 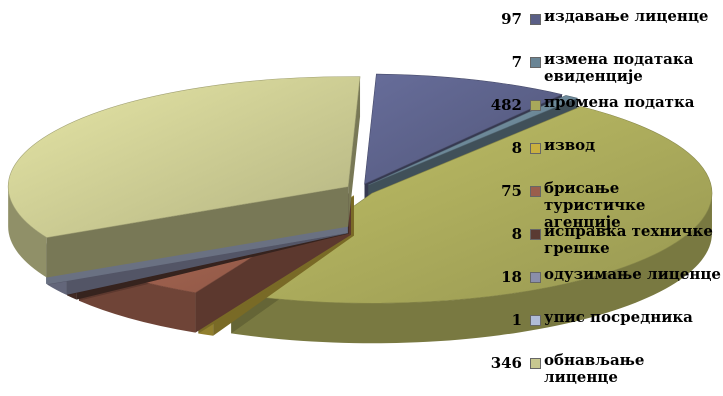 What do you see at coordinates (596, 330) in the screenshot?
I see `legend-item: 1 упис посредника` at bounding box center [596, 330].